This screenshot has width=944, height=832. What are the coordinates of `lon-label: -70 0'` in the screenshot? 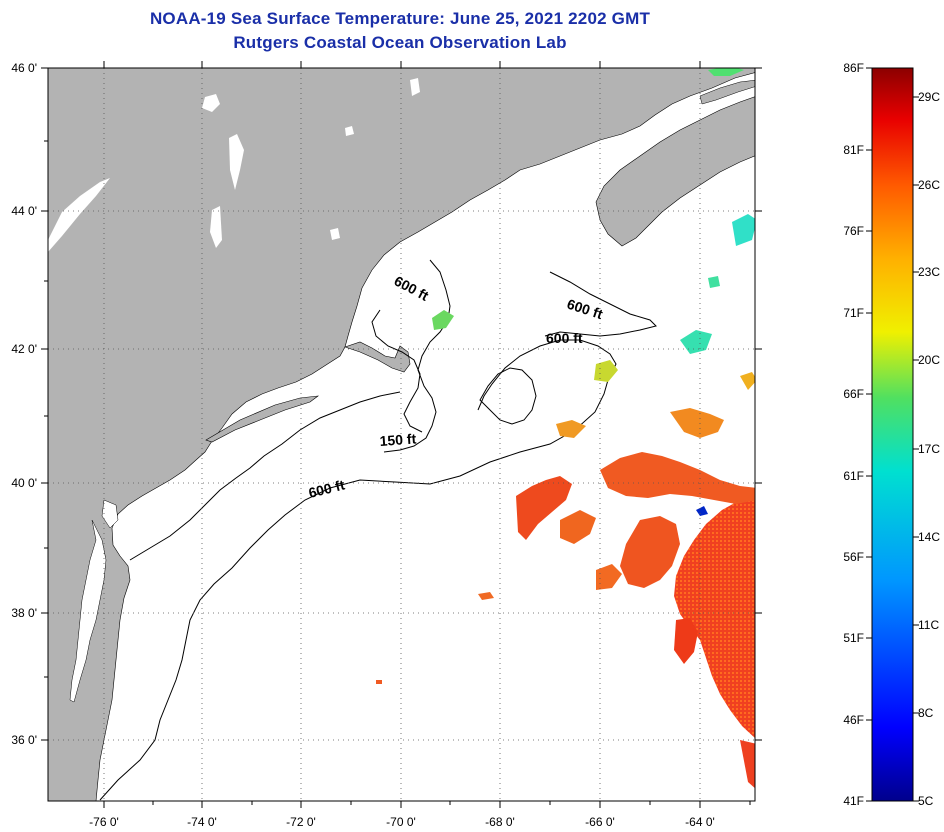 It's located at (401, 822).